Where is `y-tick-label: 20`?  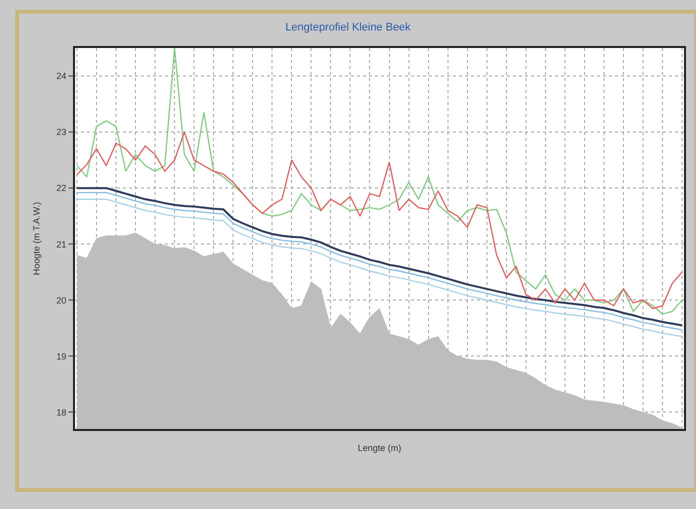
y-tick-label: 20 is located at coordinates (61, 300).